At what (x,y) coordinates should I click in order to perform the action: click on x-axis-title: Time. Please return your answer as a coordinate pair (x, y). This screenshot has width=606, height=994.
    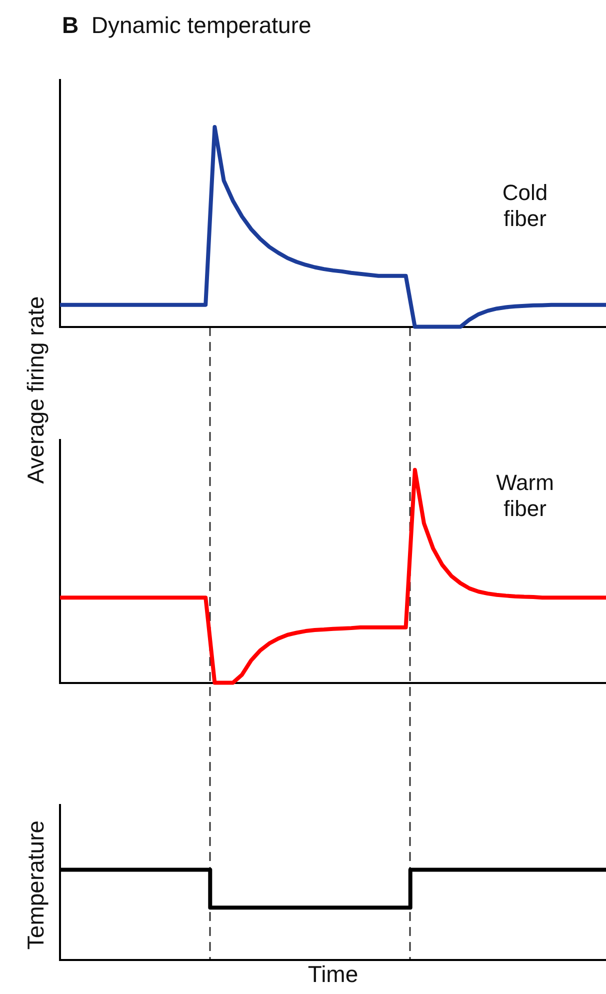
    Looking at the image, I should click on (333, 974).